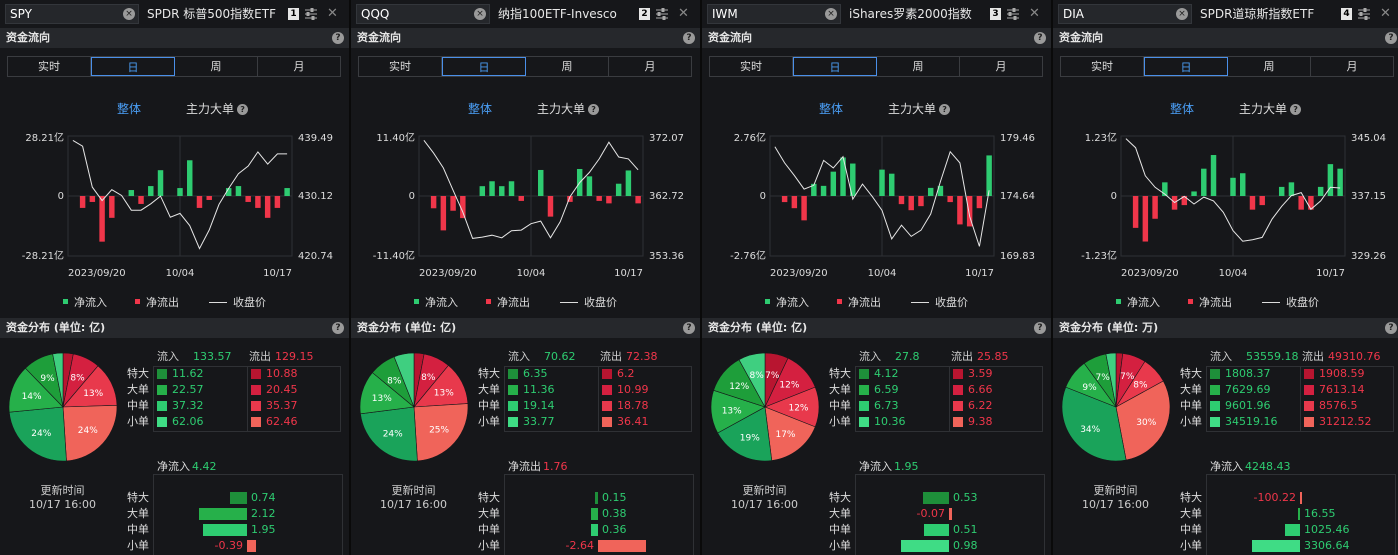  I want to click on ticker-input: SPY ×, so click(72, 14).